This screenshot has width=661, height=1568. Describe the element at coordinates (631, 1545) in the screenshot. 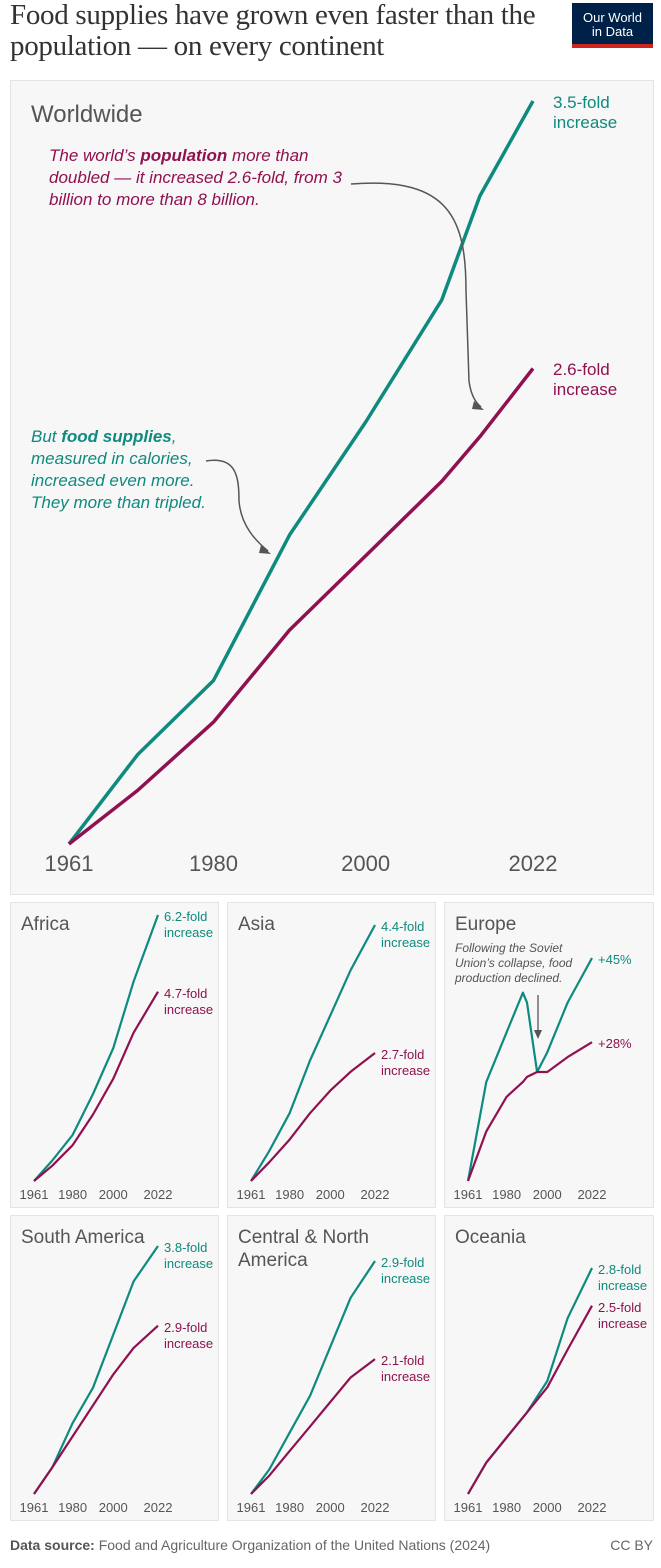

I see `license: CC BY` at that location.